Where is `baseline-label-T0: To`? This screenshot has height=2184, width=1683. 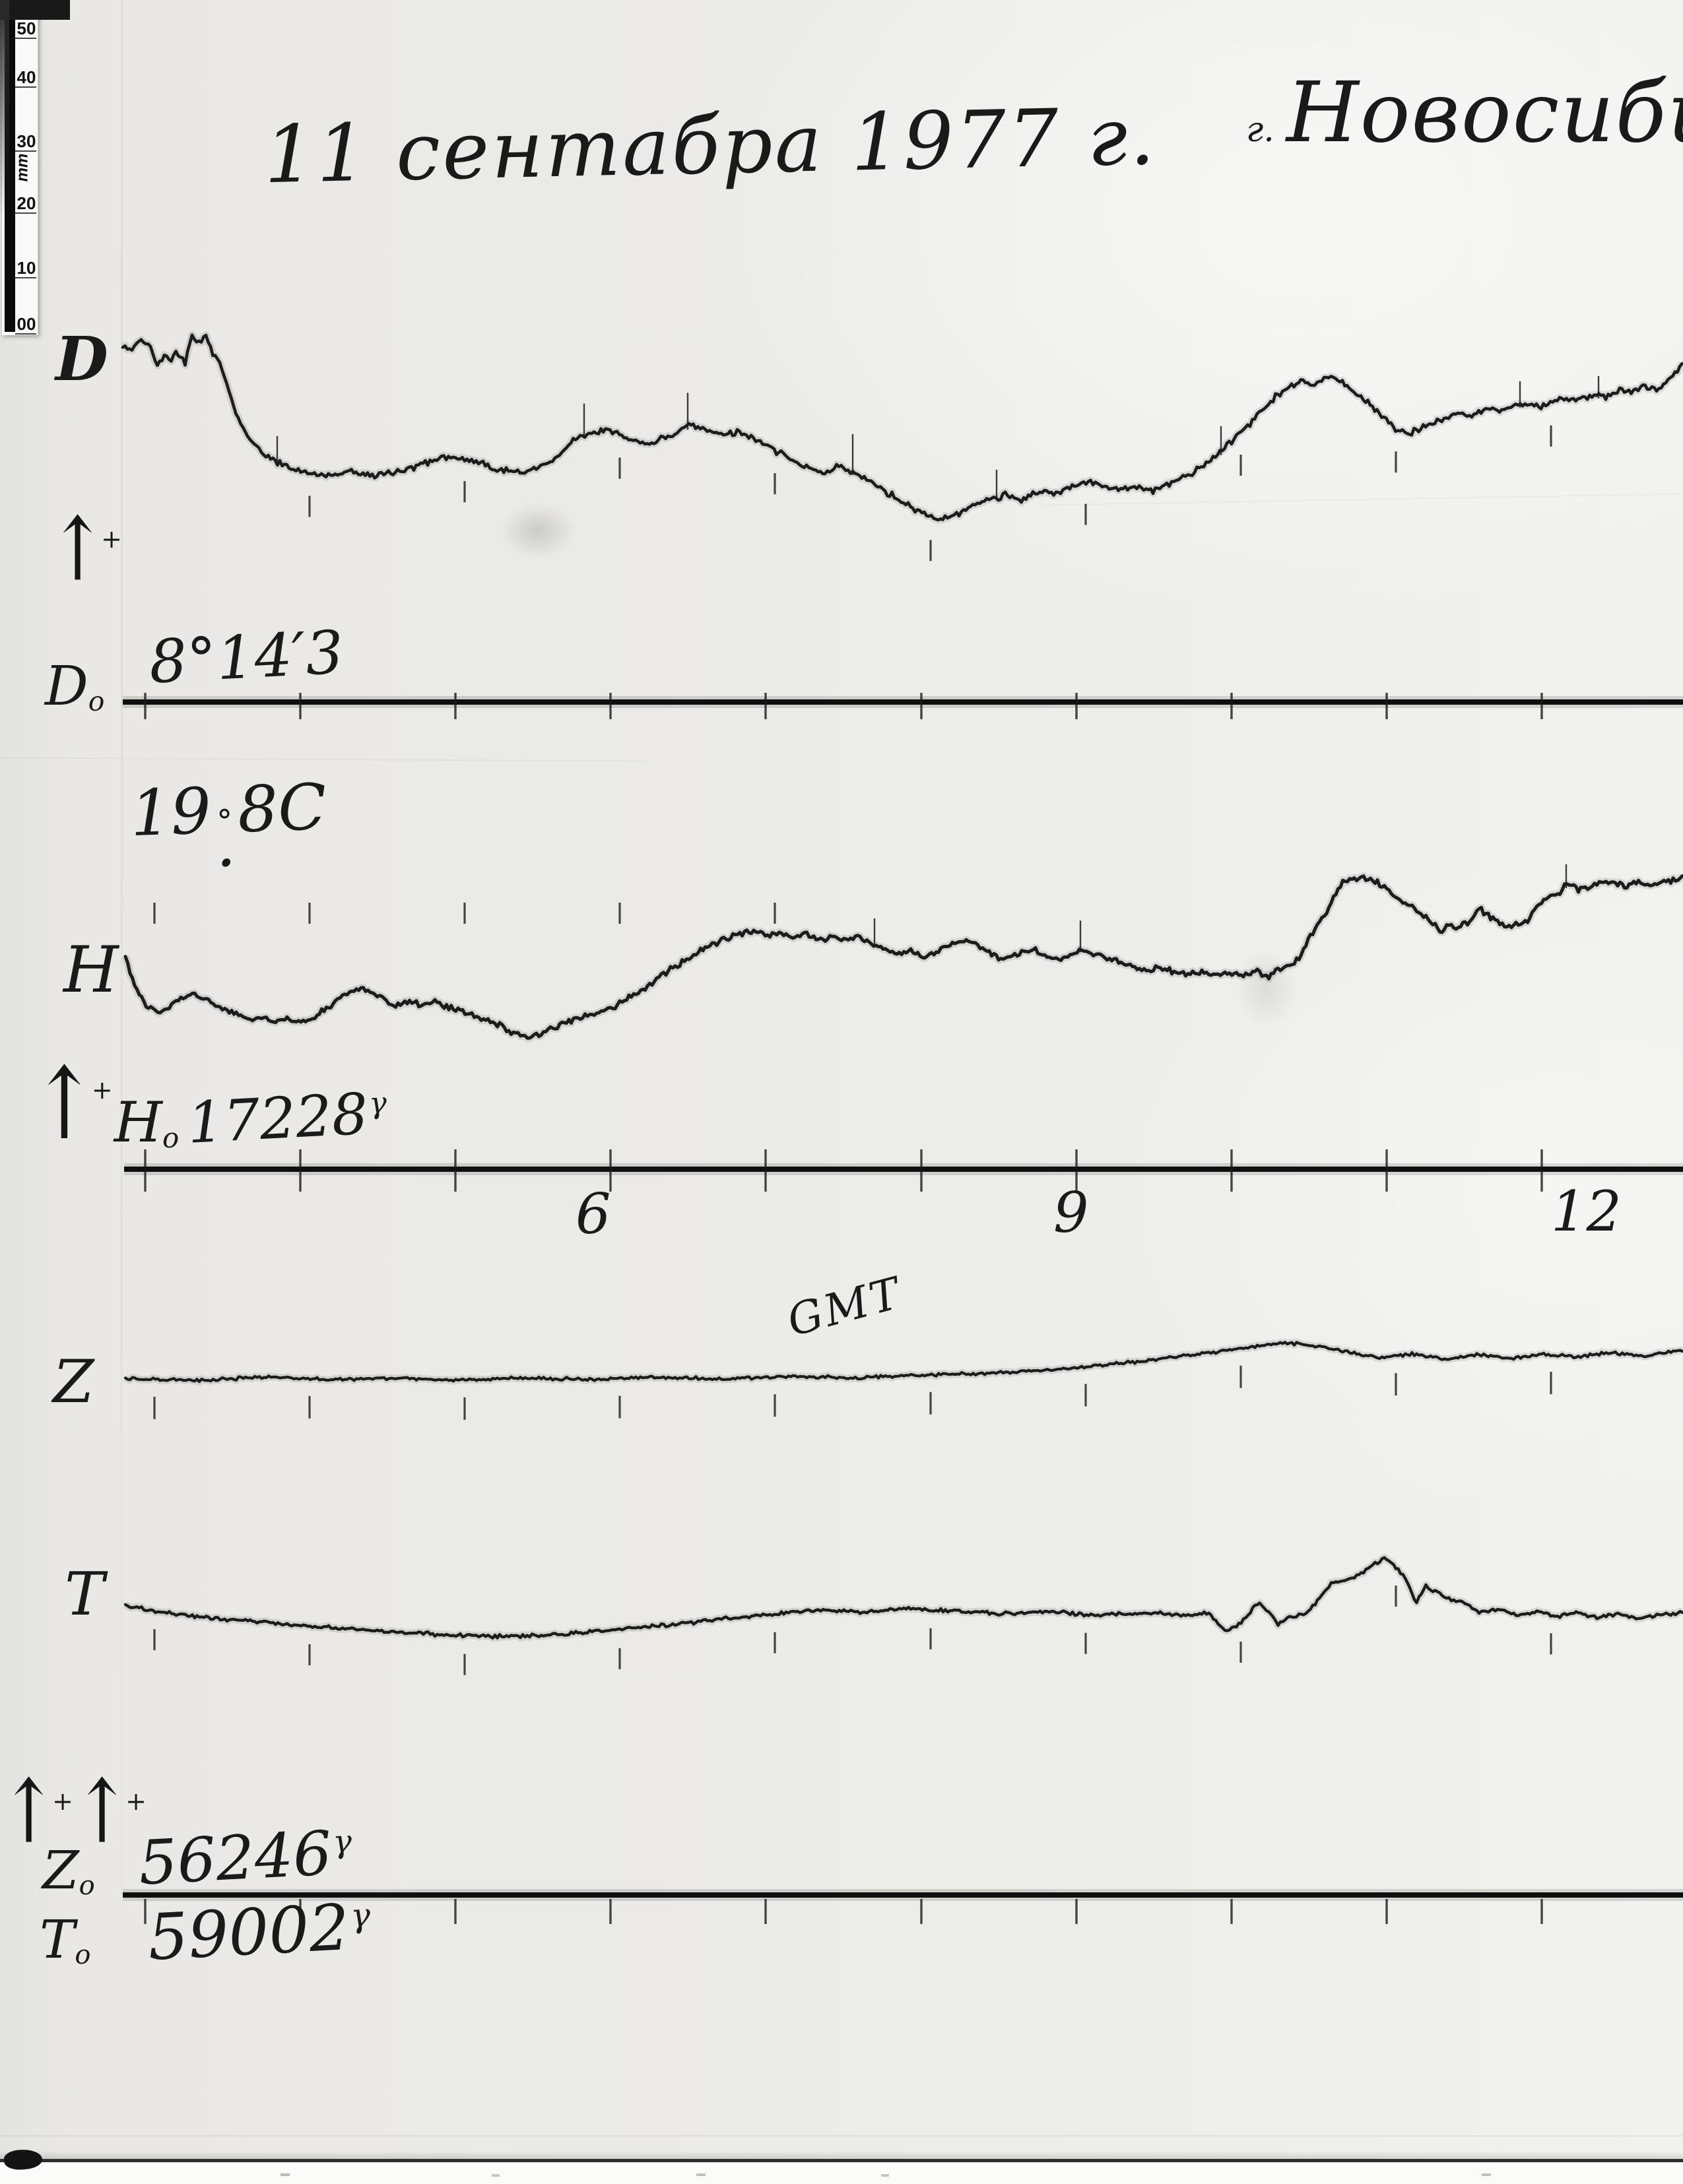
baseline-label-T0: To is located at coordinates (65, 1940).